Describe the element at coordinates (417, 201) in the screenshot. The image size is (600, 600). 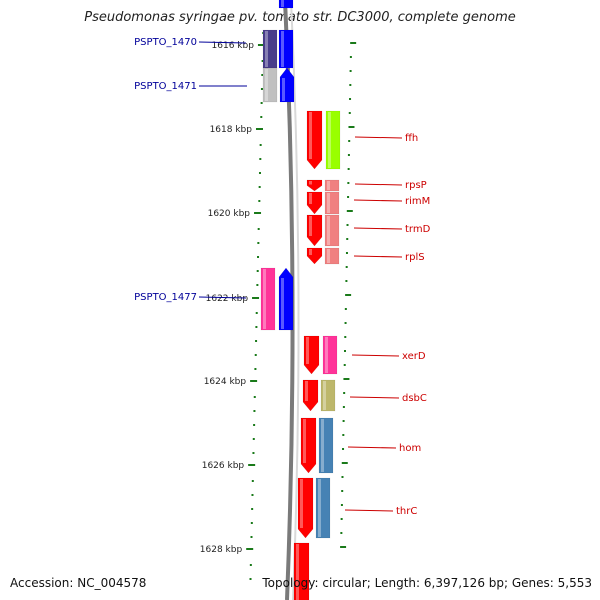
I see `gene-label: rimM` at that location.